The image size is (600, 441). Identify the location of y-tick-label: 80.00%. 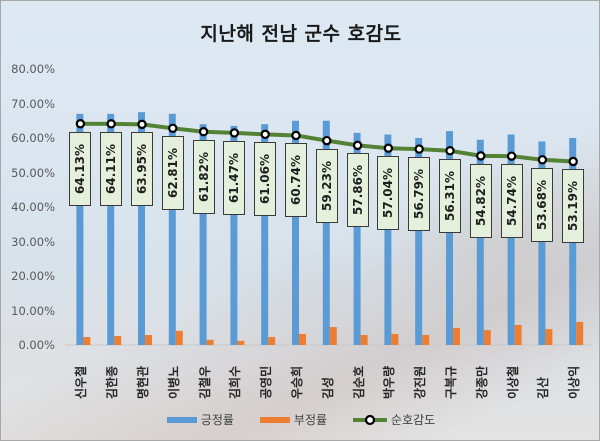
(33, 69).